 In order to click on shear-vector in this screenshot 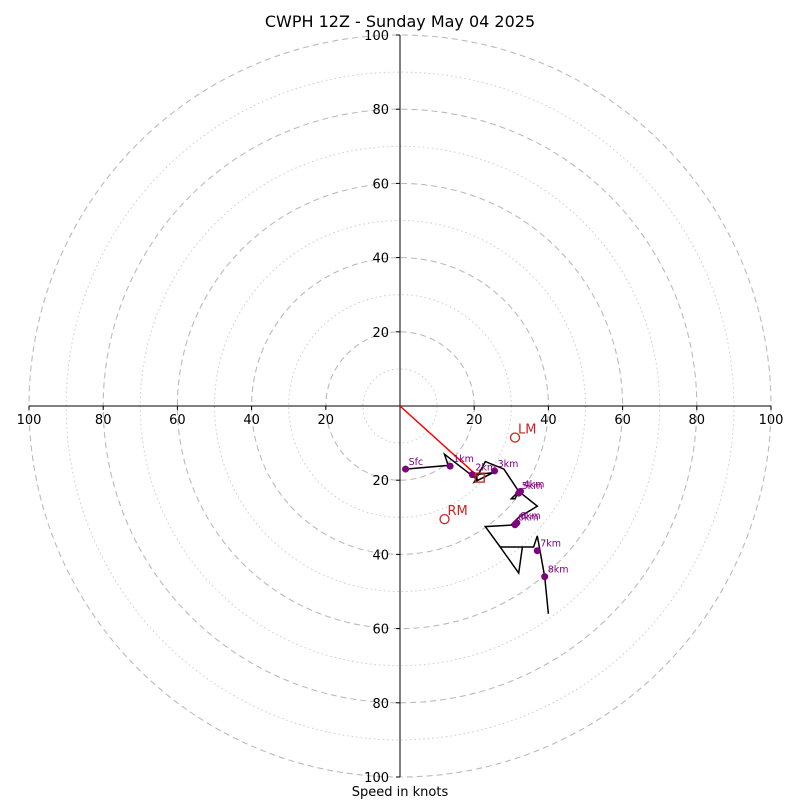, I will do `click(439, 441)`.